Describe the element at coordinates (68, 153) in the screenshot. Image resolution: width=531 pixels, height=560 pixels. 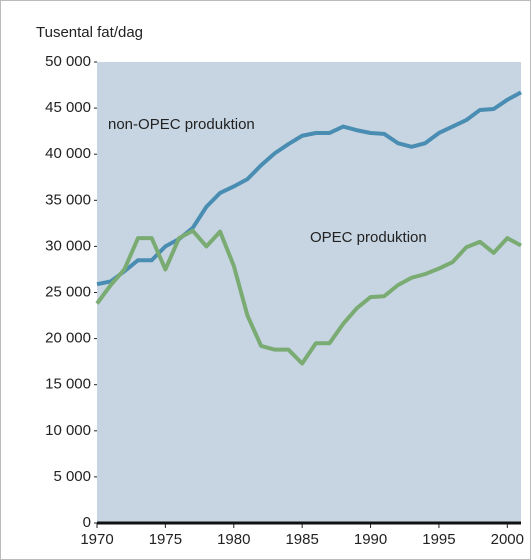
I see `y-tick-label: 40 000` at that location.